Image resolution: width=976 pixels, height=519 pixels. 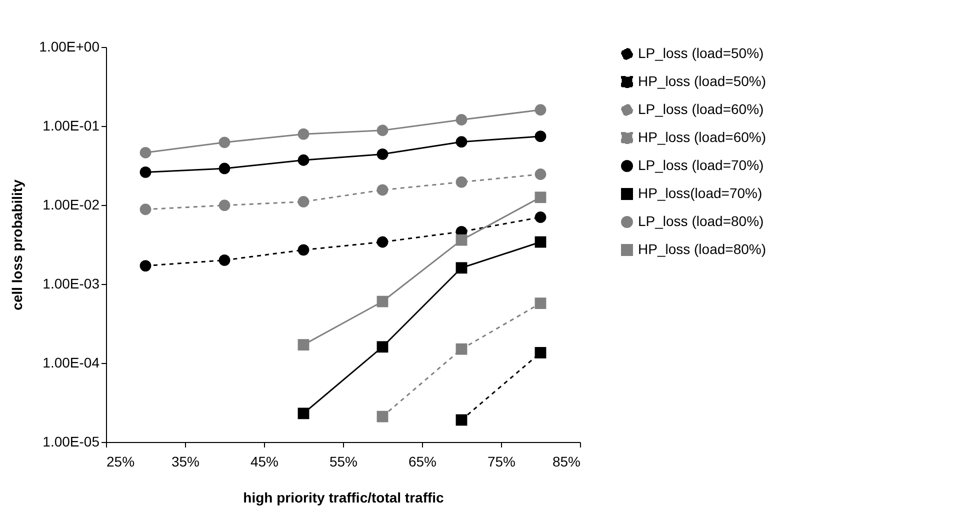 What do you see at coordinates (120, 462) in the screenshot?
I see `x-tick-label: 25%` at bounding box center [120, 462].